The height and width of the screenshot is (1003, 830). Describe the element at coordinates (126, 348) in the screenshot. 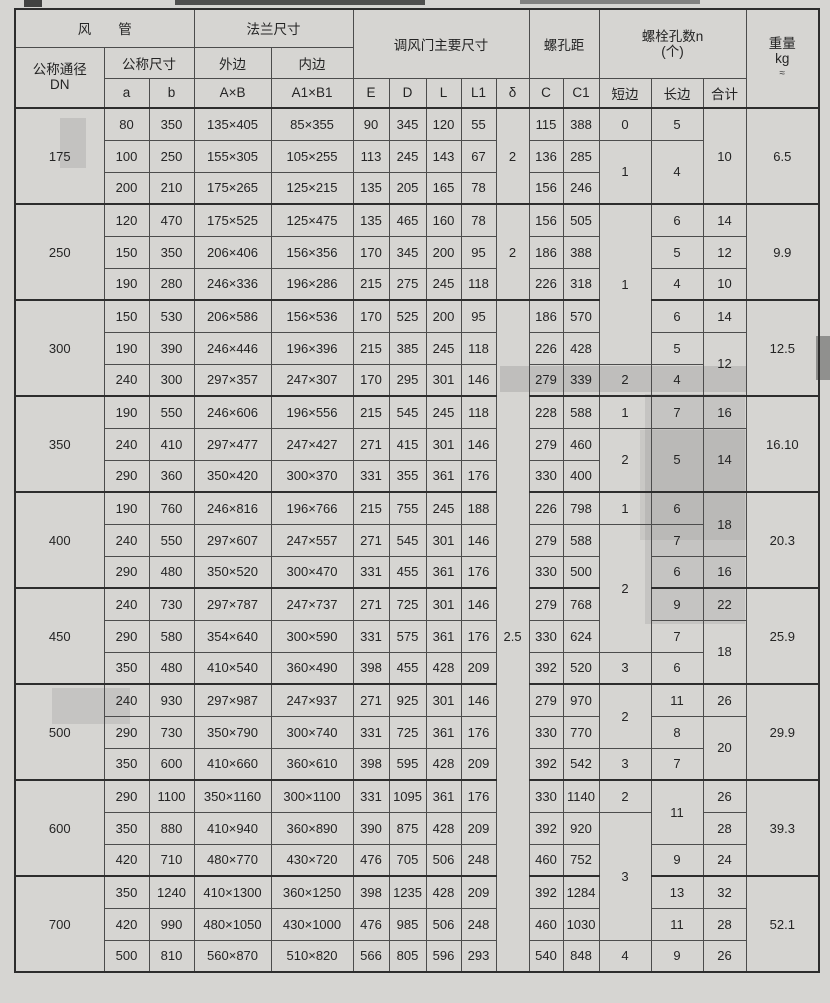

I see `table-cell: 190` at that location.